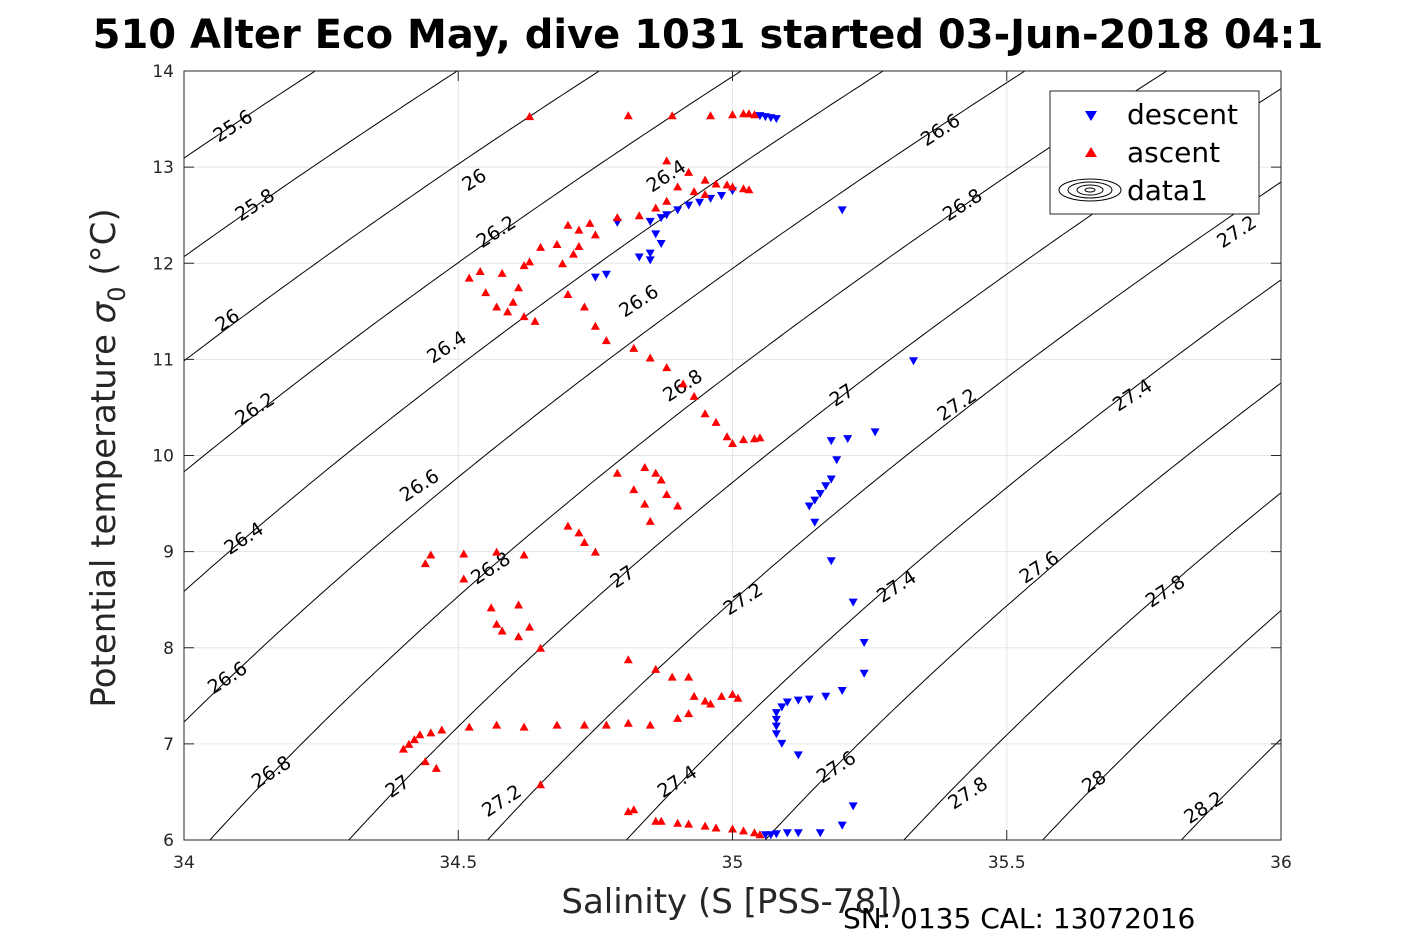 The image size is (1417, 945). I want to click on x-tick-label: 34.5, so click(458, 863).